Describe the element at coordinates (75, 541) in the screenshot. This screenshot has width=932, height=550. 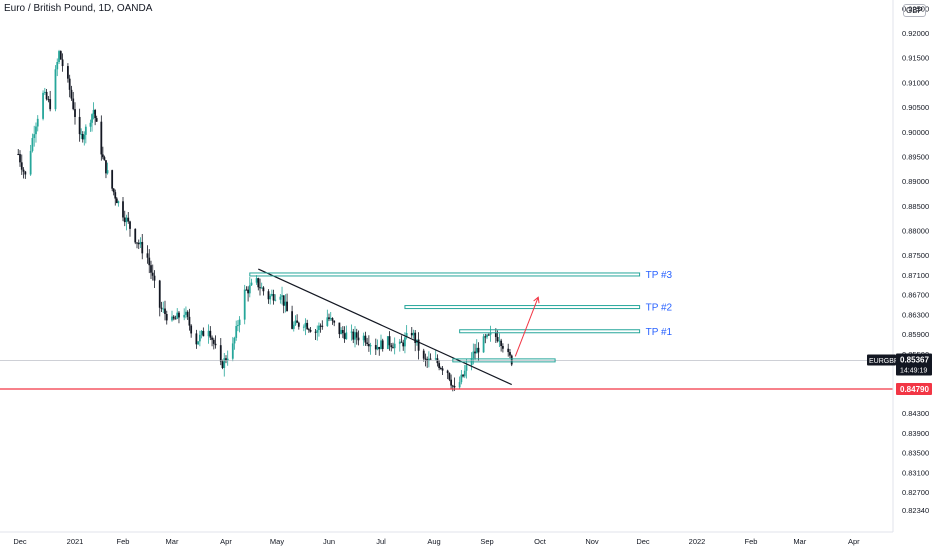
I see `x-tick-label: 2021` at that location.